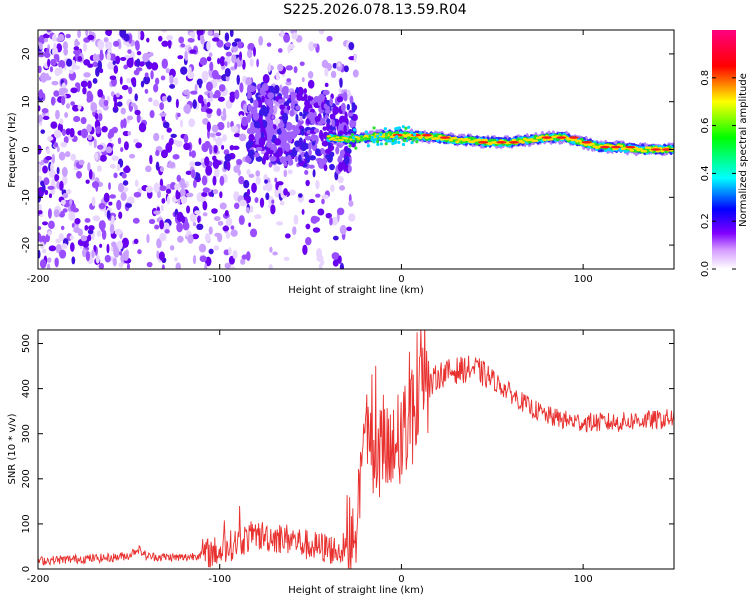 Image resolution: width=750 pixels, height=600 pixels. Describe the element at coordinates (26, 478) in the screenshot. I see `snr-ytick-label: 200` at that location.